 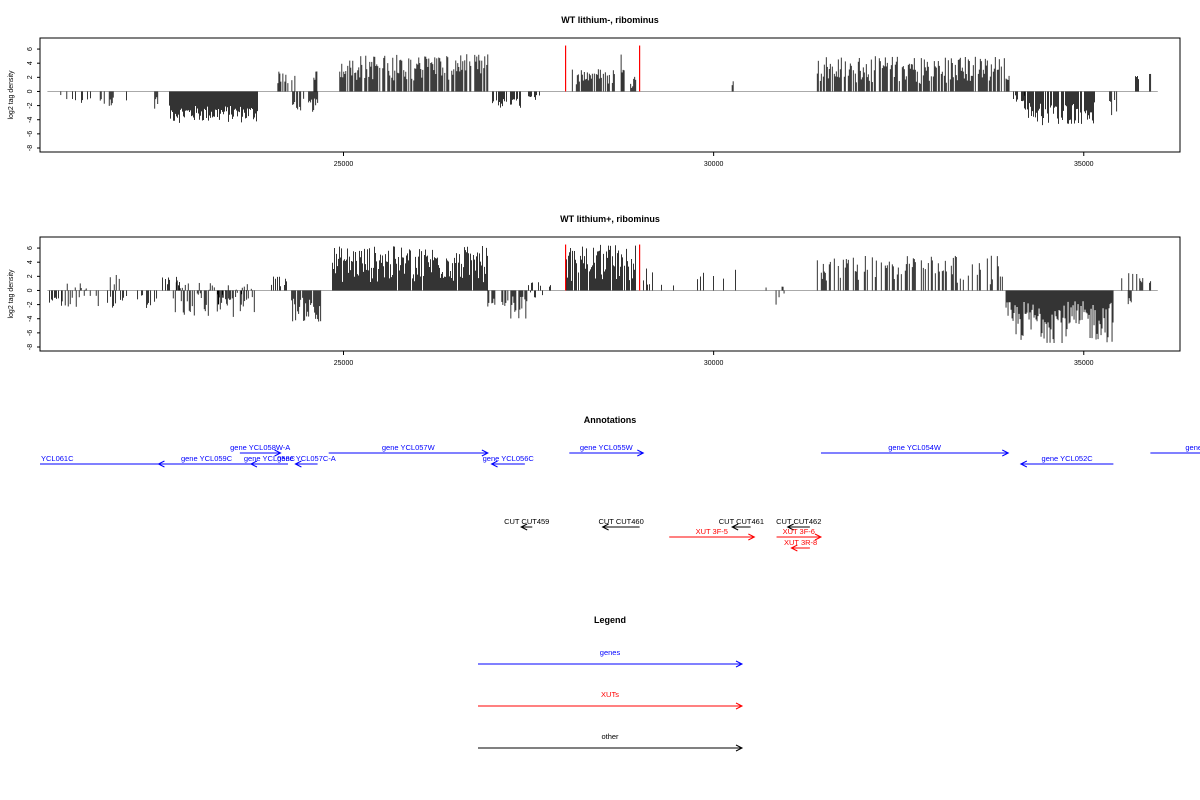 I want to click on feature-label: YCL061C, so click(x=57, y=458).